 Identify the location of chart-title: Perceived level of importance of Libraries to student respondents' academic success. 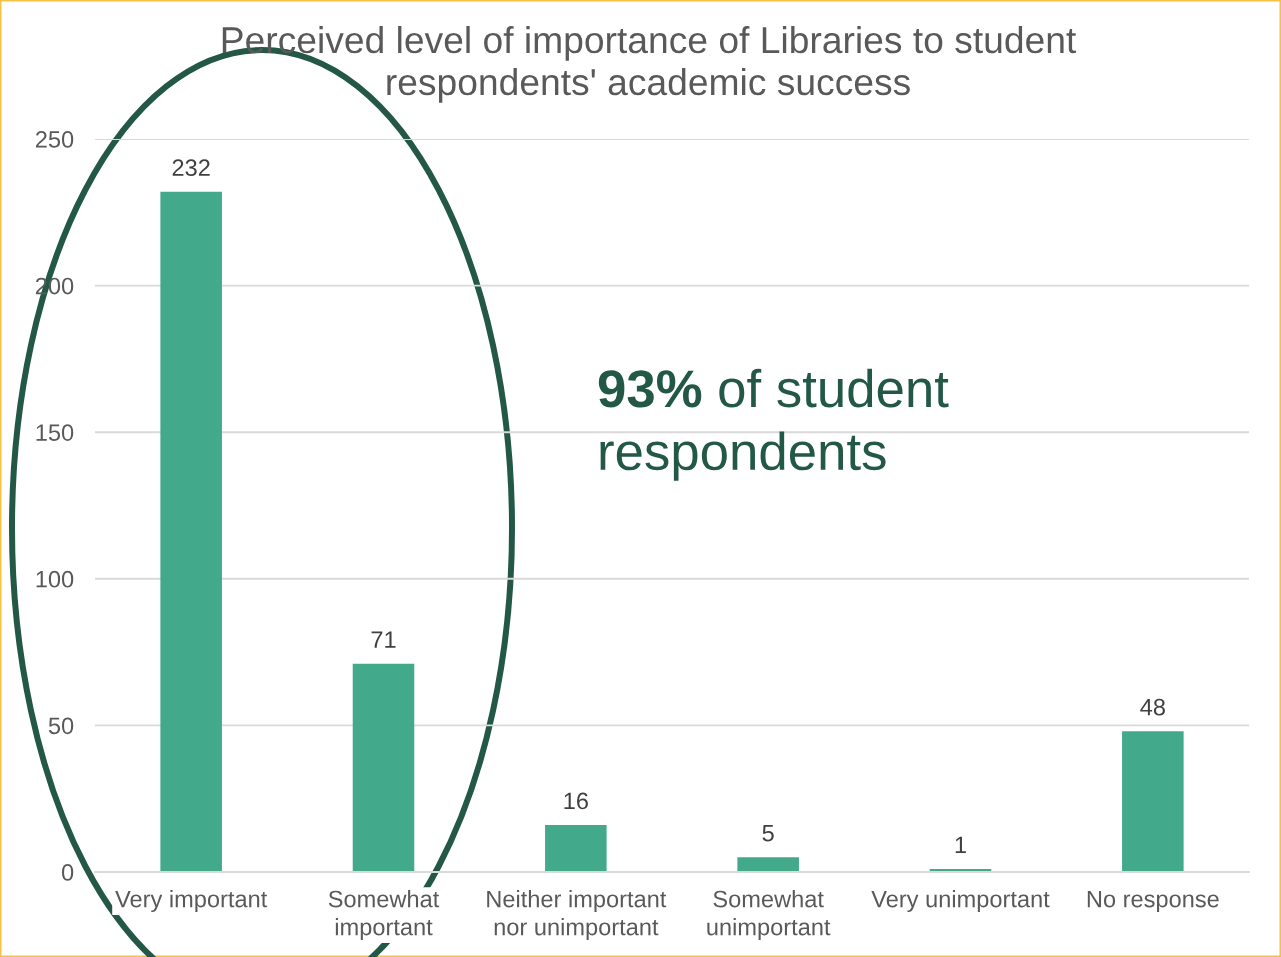
(649, 64).